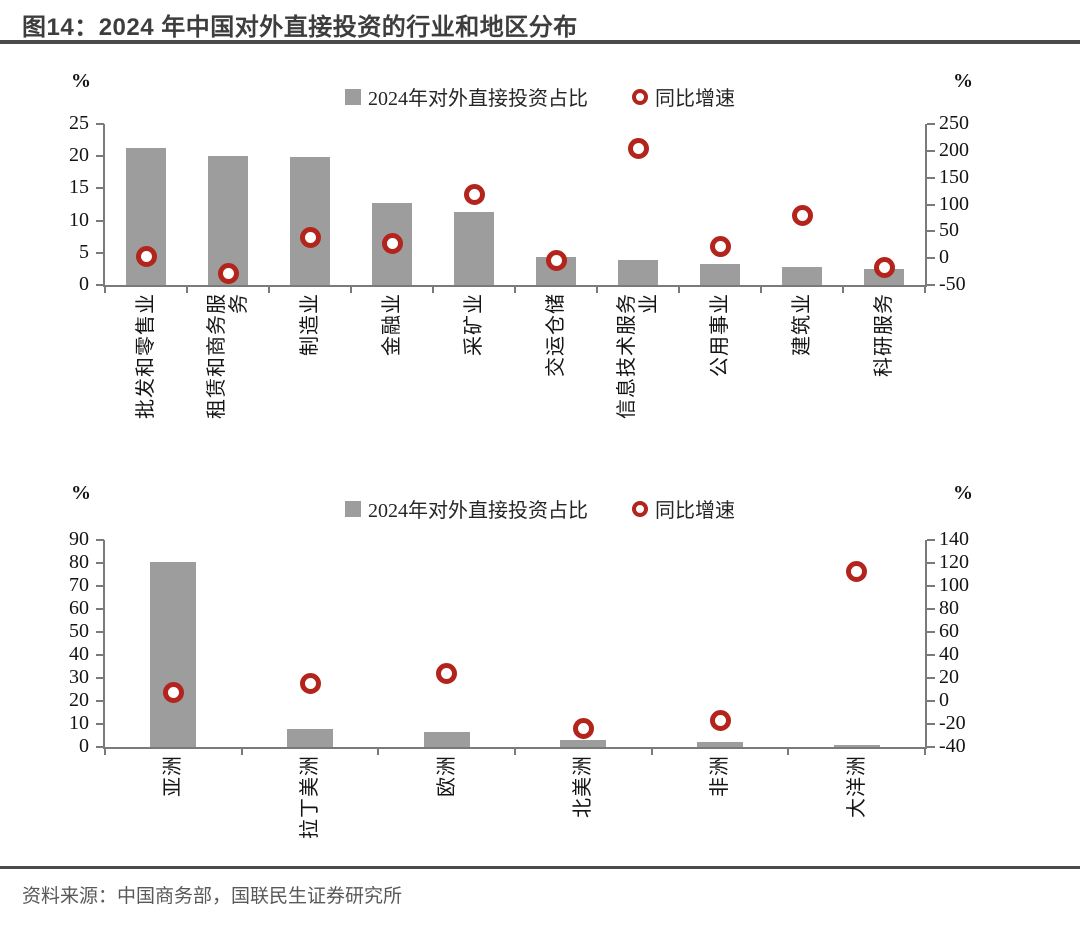 The height and width of the screenshot is (926, 1080). Describe the element at coordinates (79, 187) in the screenshot. I see `left-axis-tick-label: 15` at that location.